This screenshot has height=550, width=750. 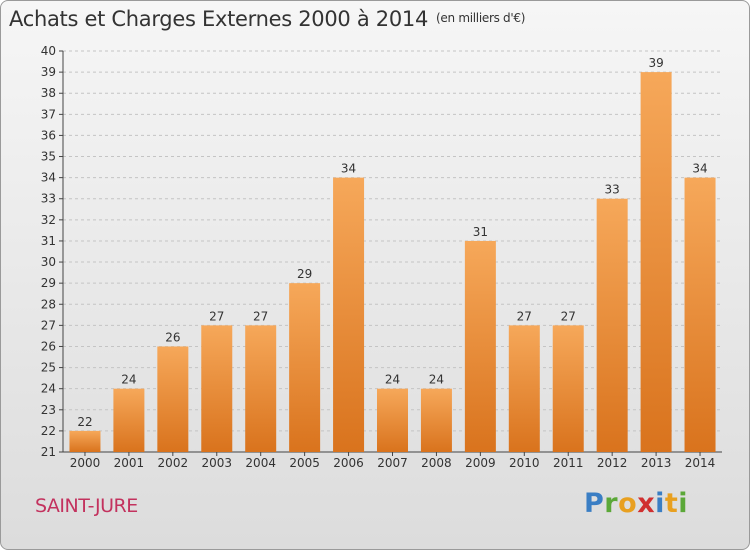 What do you see at coordinates (481, 18) in the screenshot?
I see `unit-note: (en milliers d'€)` at bounding box center [481, 18].